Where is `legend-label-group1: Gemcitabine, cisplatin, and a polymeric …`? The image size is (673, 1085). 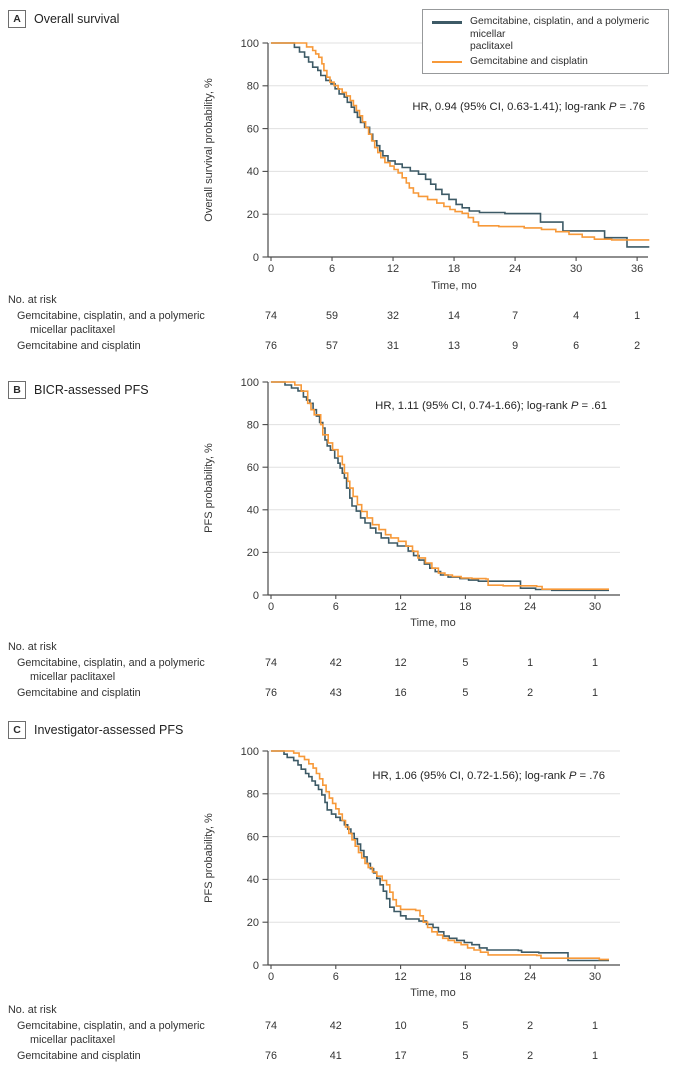
legend-label-group1: Gemcitabine, cisplatin, and a polymeric … is located at coordinates (560, 34).